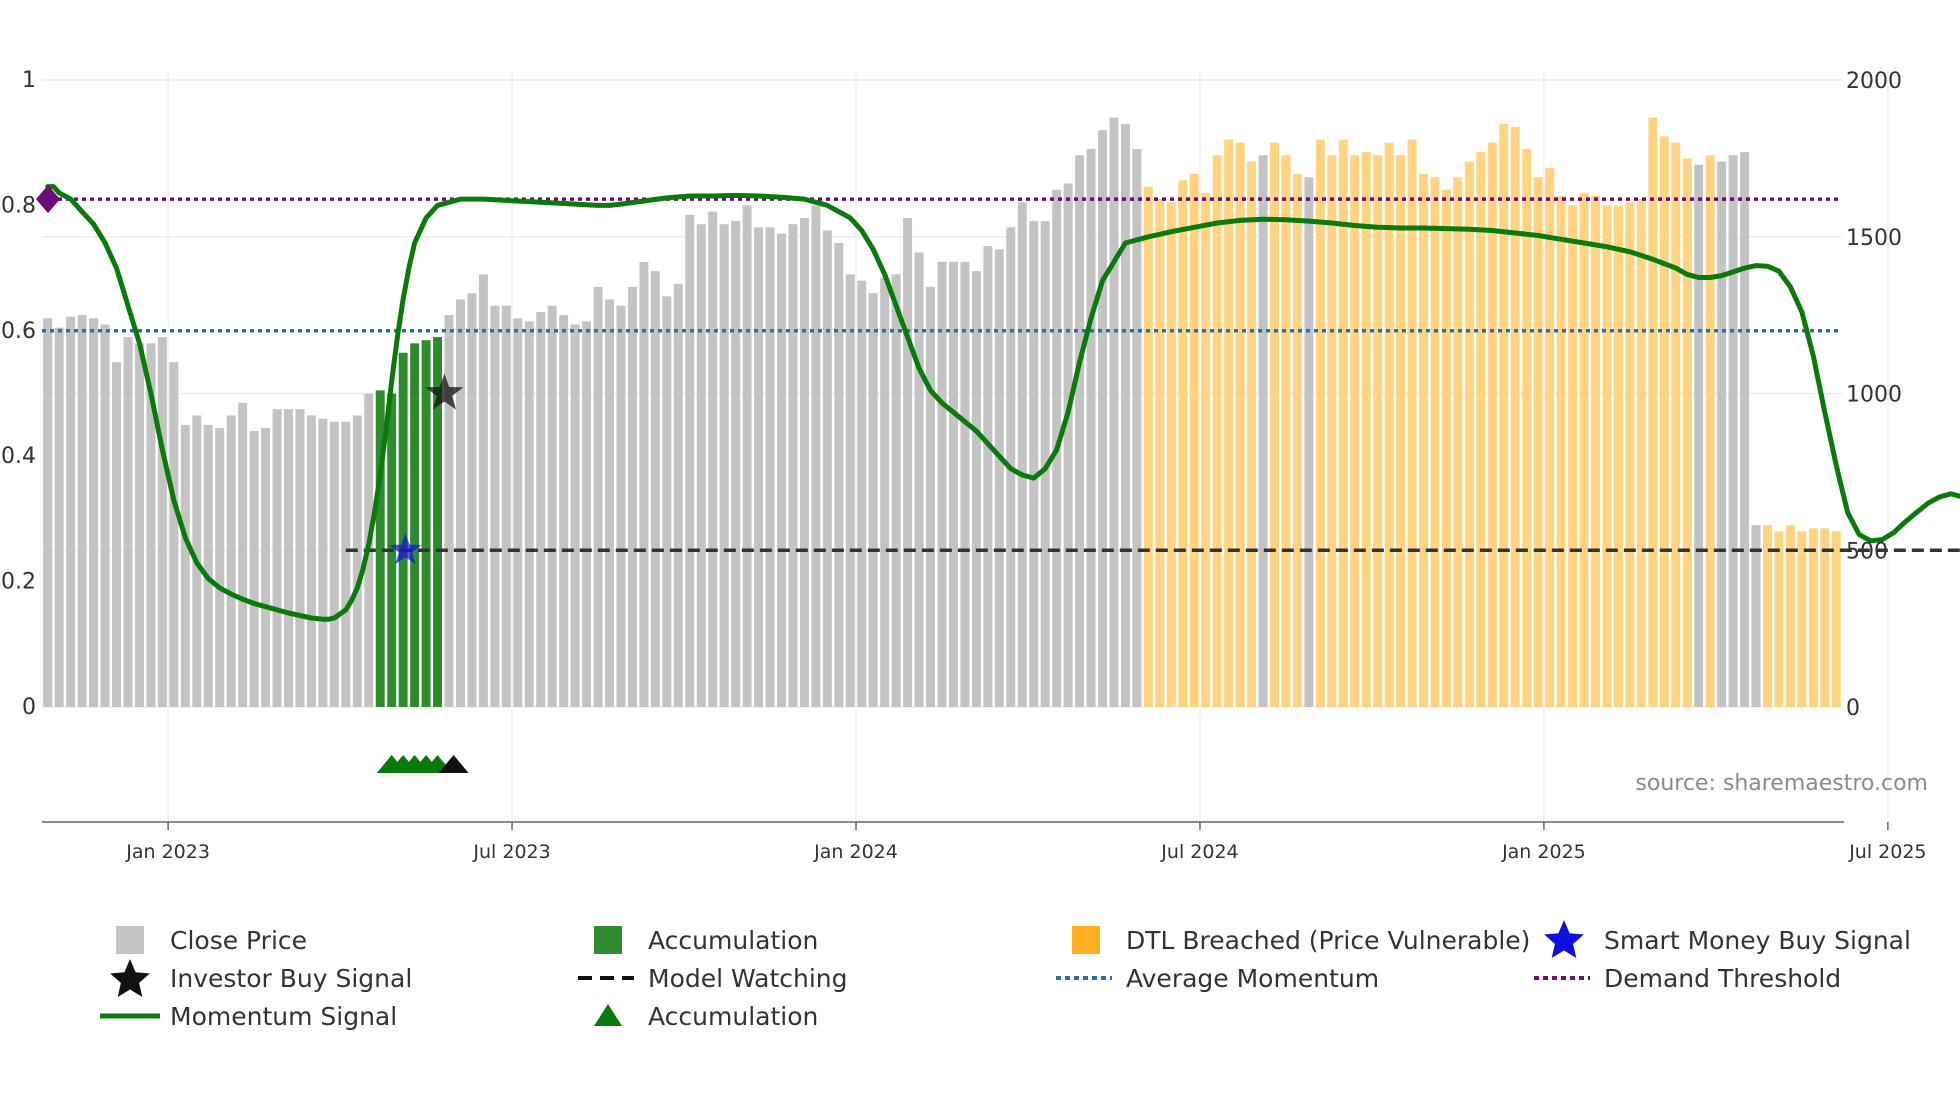 Image resolution: width=1960 pixels, height=1102 pixels. I want to click on legend-item-momentum-signal: Momentum Signal, so click(248, 1016).